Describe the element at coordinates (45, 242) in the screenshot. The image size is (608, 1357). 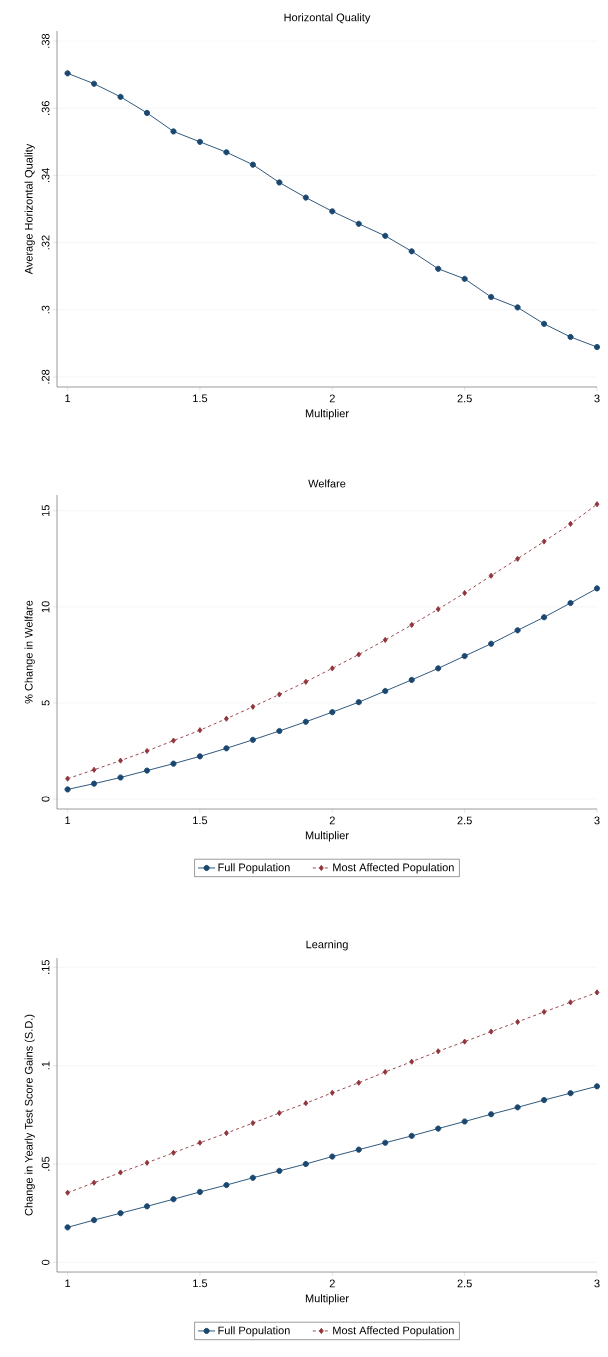
I see `y-tick-label: .32` at that location.